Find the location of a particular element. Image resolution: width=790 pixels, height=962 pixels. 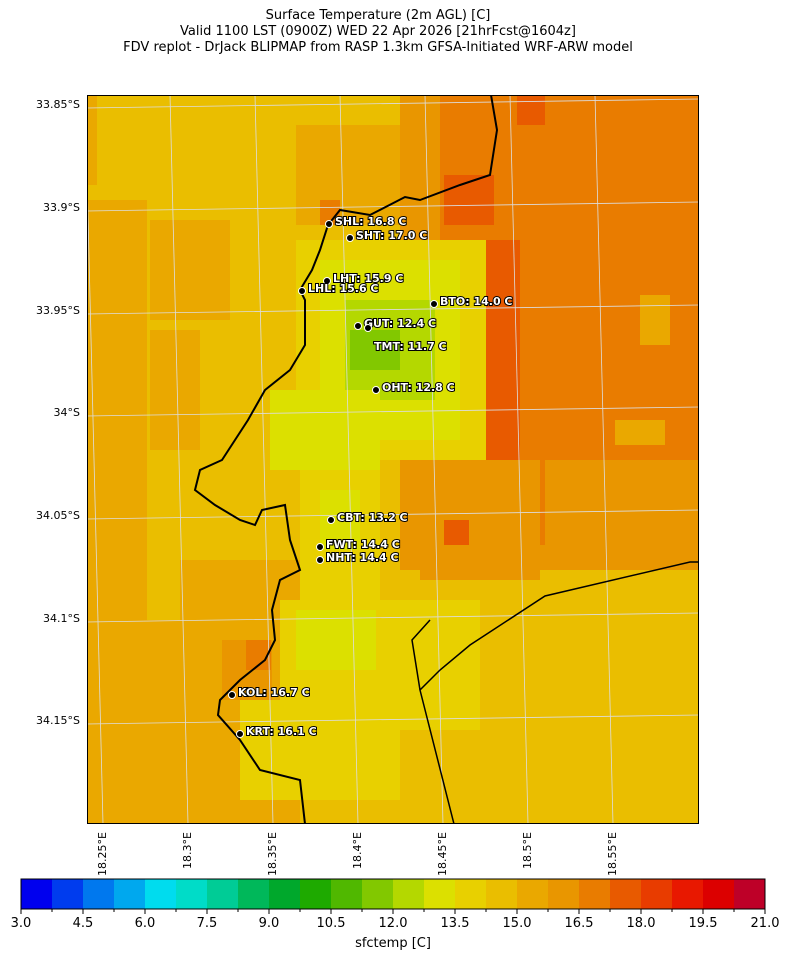

colorbar-tick-label: 10.5 is located at coordinates (331, 923).